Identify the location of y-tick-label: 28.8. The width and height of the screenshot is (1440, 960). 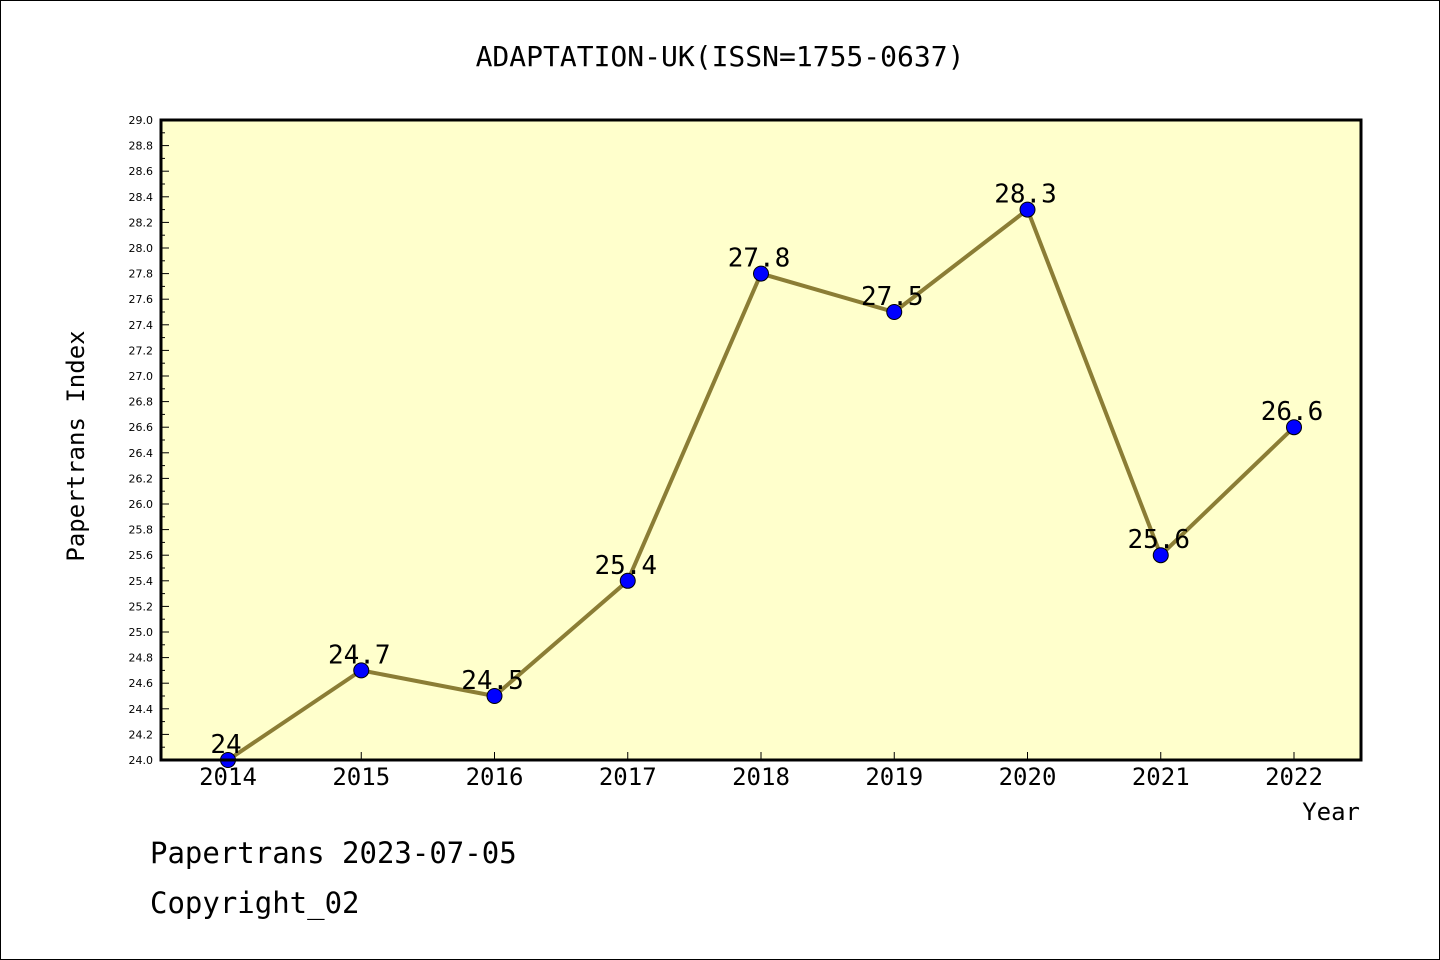
(141, 146).